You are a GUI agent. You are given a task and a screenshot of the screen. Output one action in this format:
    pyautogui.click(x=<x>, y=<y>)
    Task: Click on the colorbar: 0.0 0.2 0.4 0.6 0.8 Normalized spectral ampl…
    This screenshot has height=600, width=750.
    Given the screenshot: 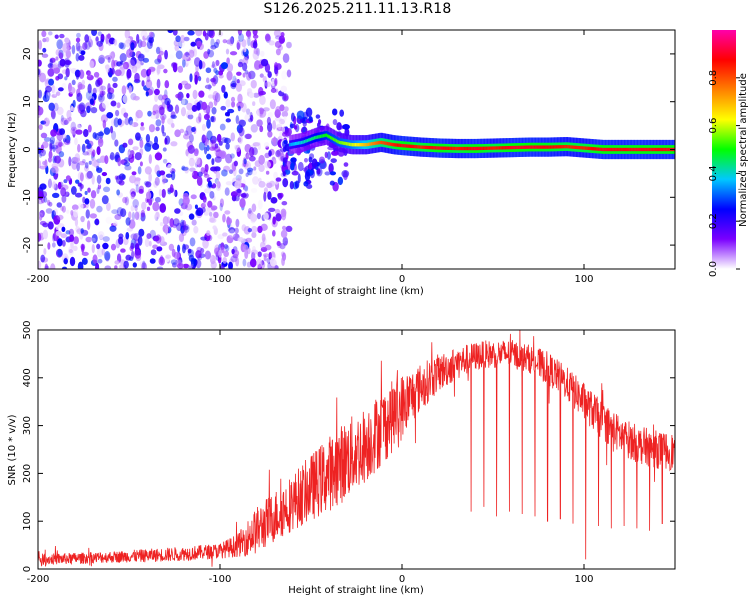 What is the action you would take?
    pyautogui.click(x=728, y=153)
    